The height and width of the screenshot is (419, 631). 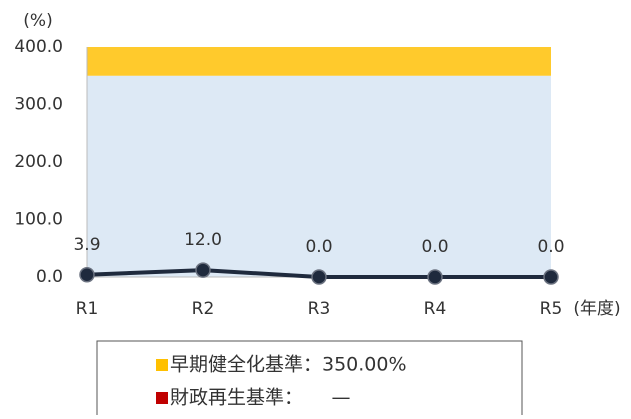 I want to click on x-unit: (年度), so click(x=596, y=309).